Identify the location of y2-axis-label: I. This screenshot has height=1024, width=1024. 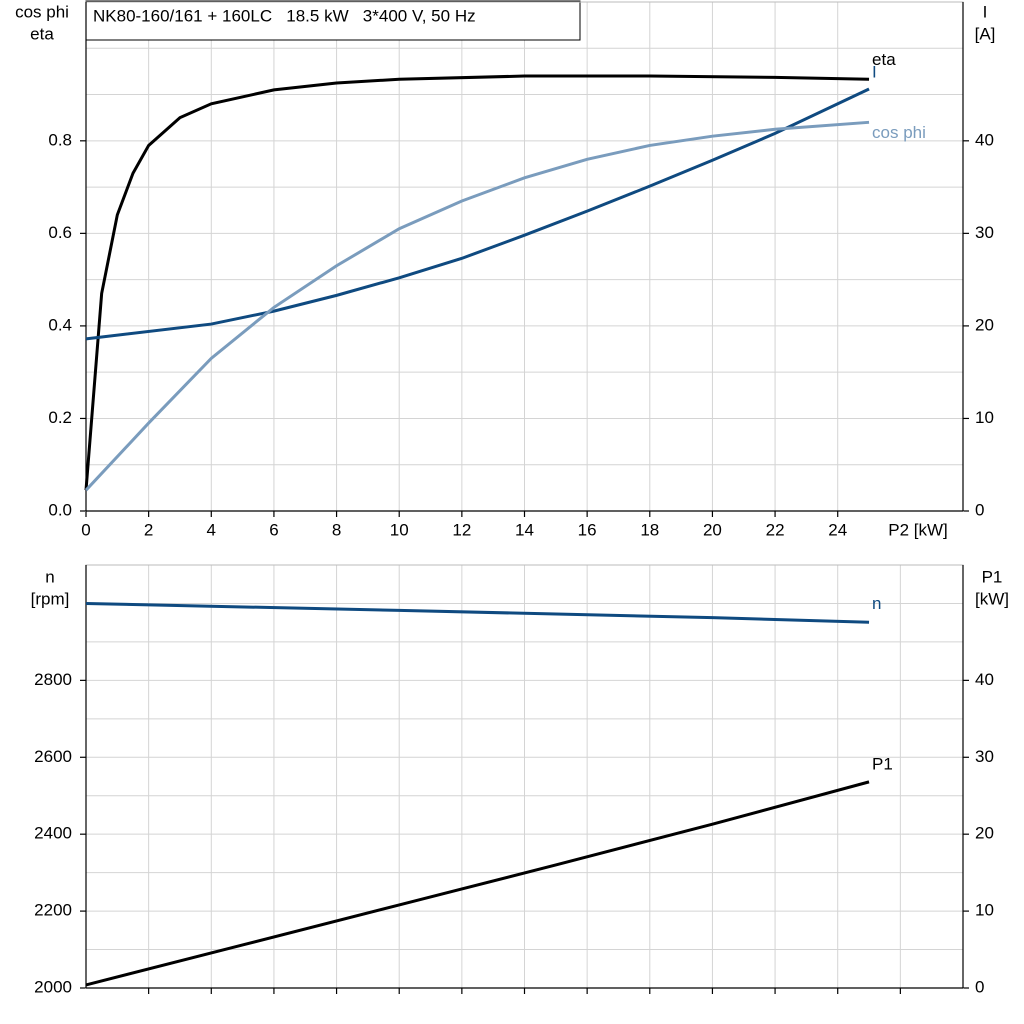
(985, 11).